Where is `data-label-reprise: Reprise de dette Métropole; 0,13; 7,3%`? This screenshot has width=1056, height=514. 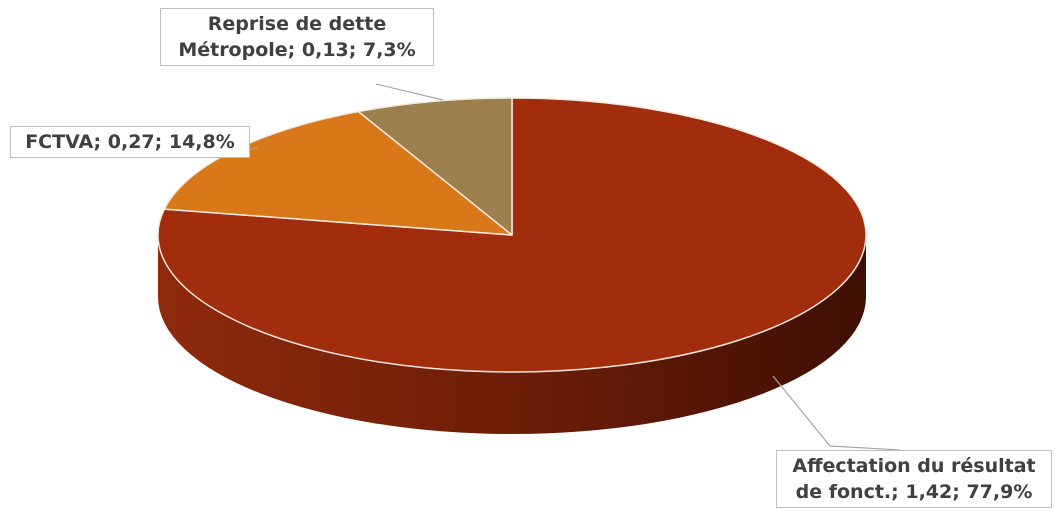 data-label-reprise: Reprise de dette Métropole; 0,13; 7,3% is located at coordinates (297, 37).